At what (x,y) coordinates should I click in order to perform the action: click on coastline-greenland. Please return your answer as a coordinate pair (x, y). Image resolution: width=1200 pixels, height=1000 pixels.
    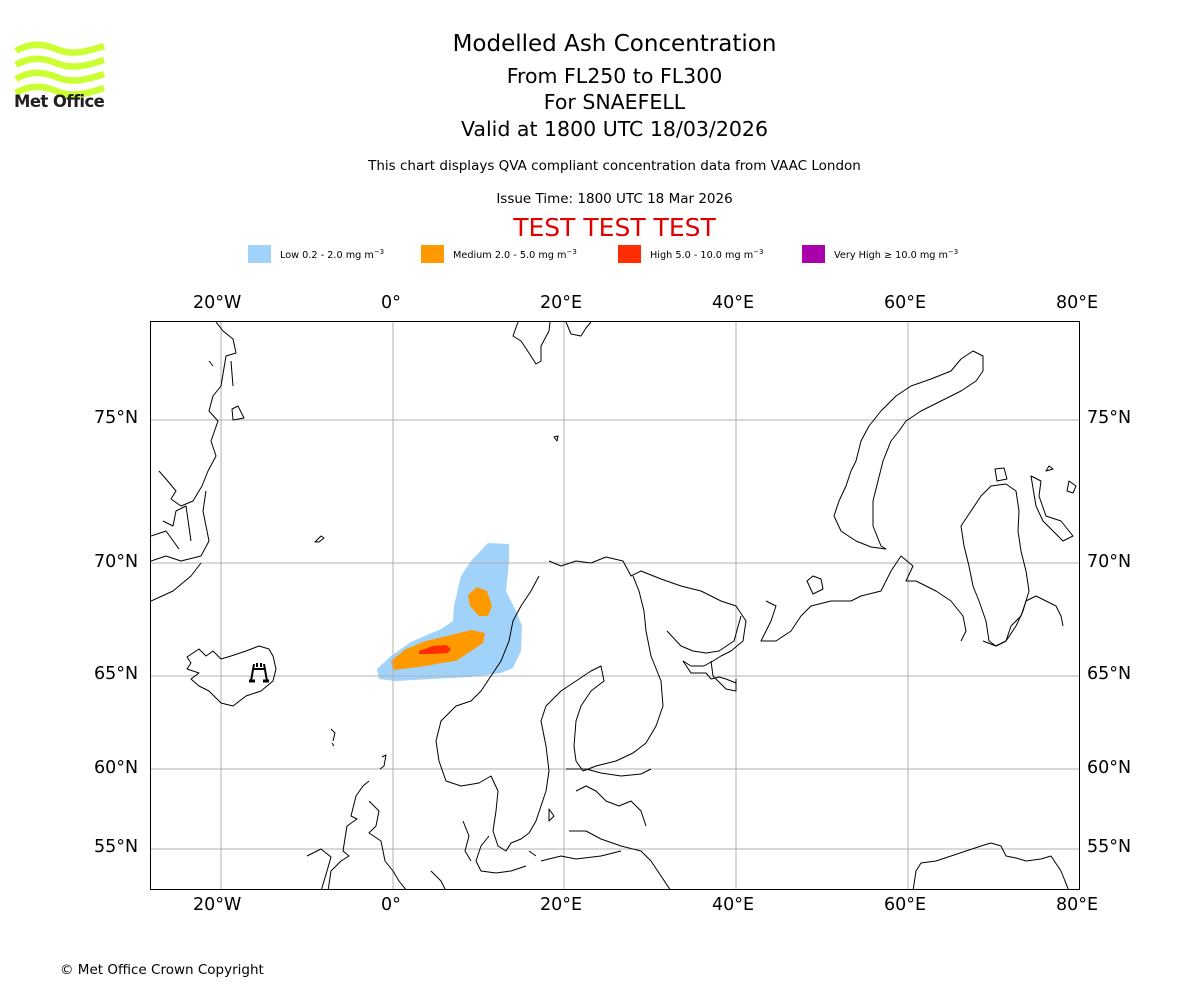
    Looking at the image, I should click on (198, 462).